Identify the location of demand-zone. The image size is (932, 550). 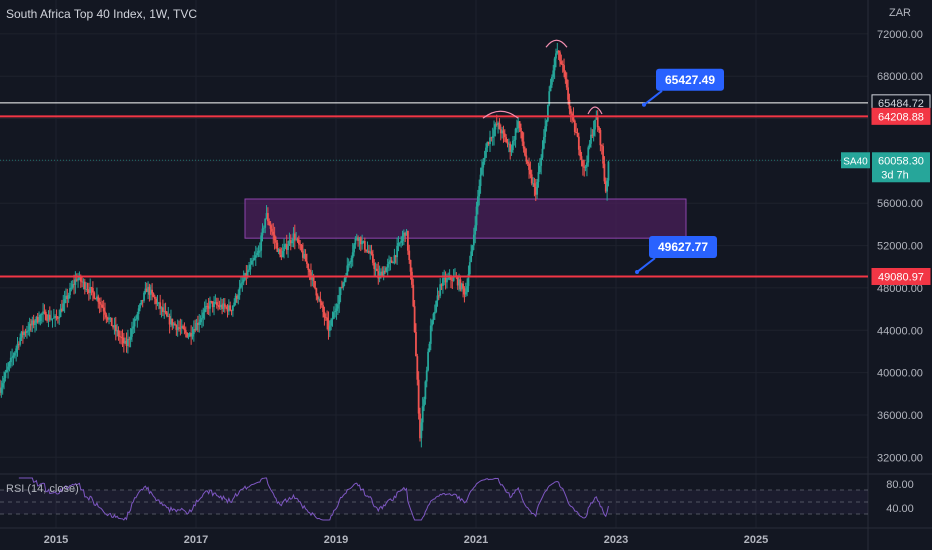
(465, 218).